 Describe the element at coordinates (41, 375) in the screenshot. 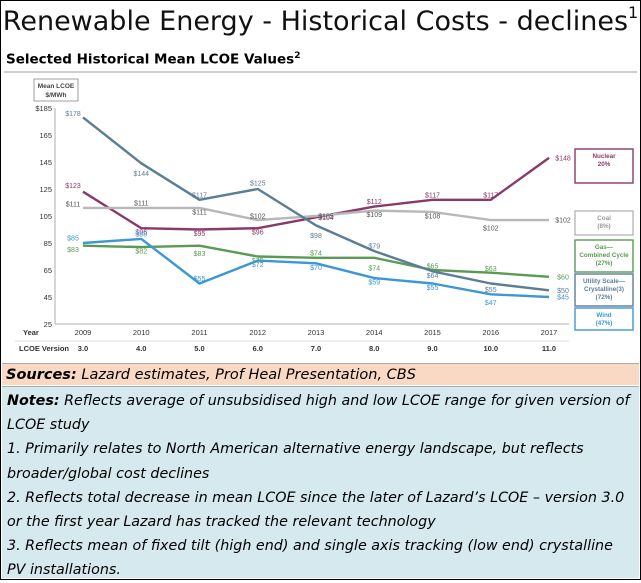

I see `sources-label: Sources:` at that location.